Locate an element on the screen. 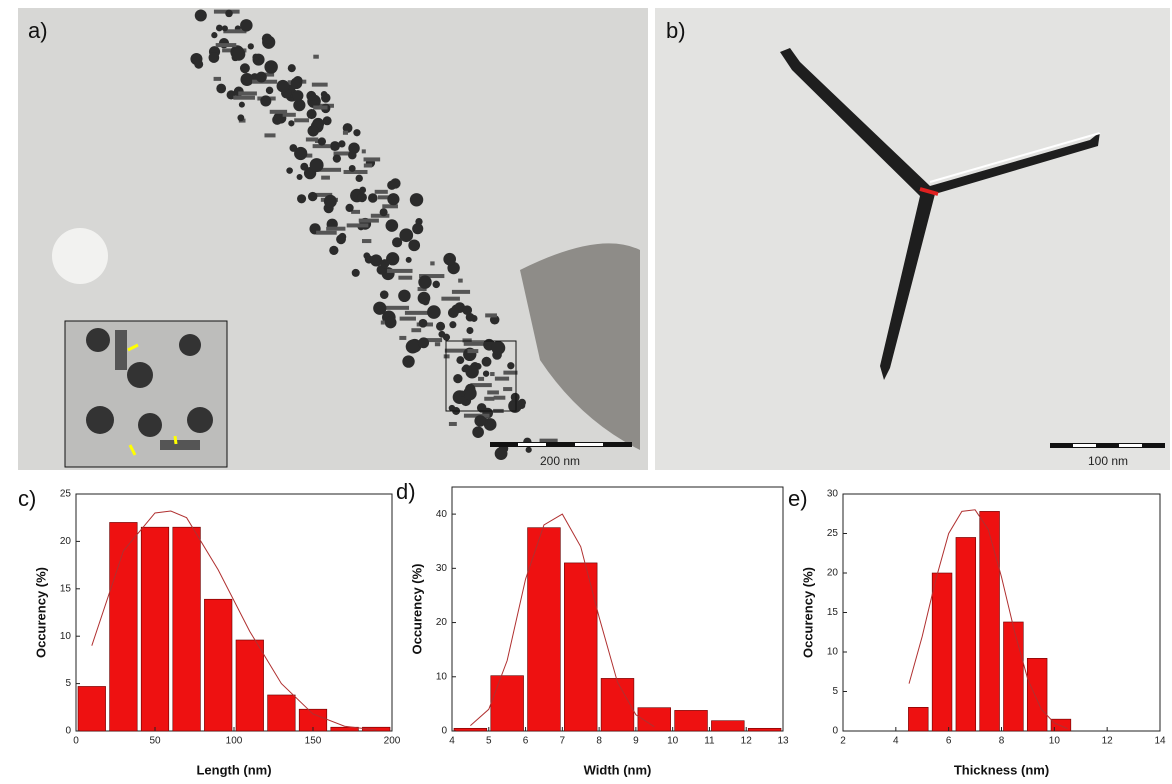 Image resolution: width=1172 pixels, height=784 pixels. panel-label: d) is located at coordinates (406, 491).